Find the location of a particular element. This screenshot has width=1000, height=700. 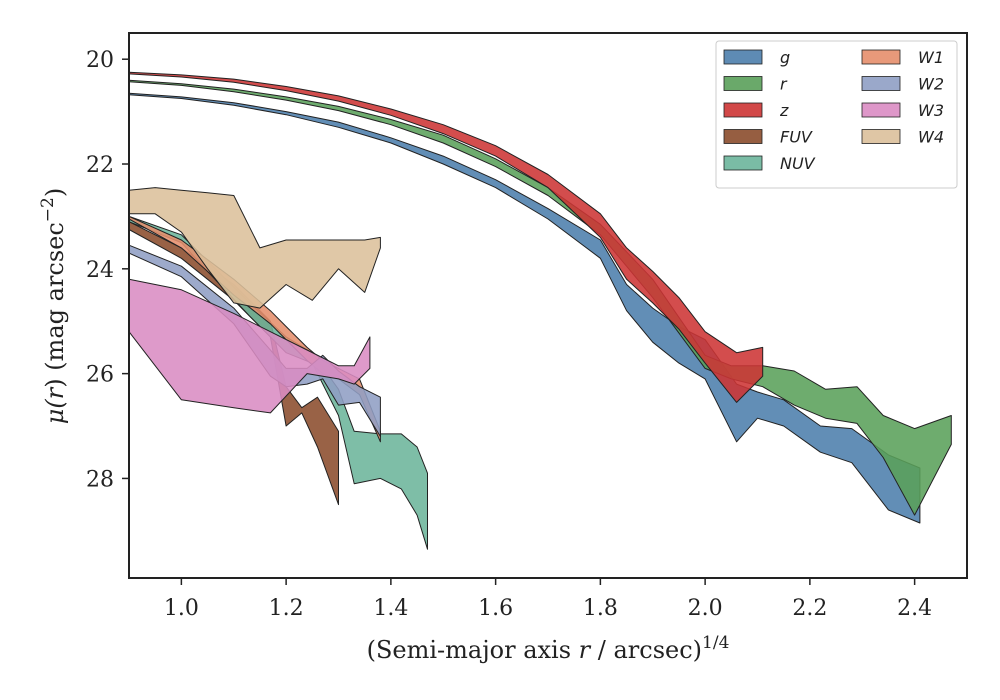

legend-swatch-w4 is located at coordinates (881, 136).